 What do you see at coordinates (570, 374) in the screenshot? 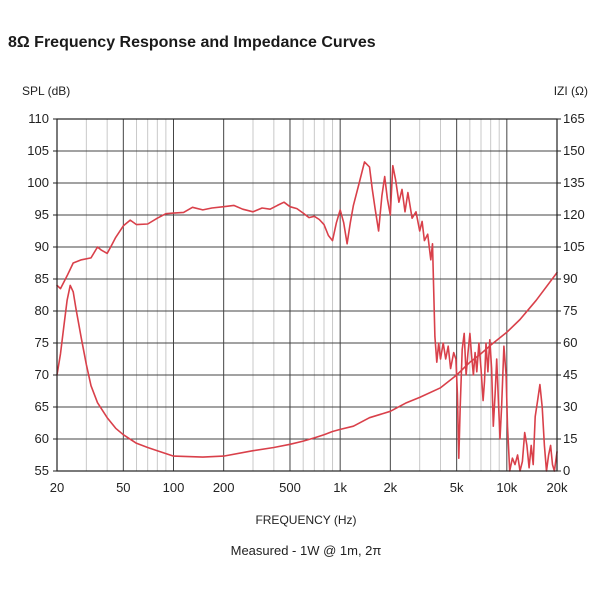
I see `y-right-tick-label: 45` at bounding box center [570, 374].